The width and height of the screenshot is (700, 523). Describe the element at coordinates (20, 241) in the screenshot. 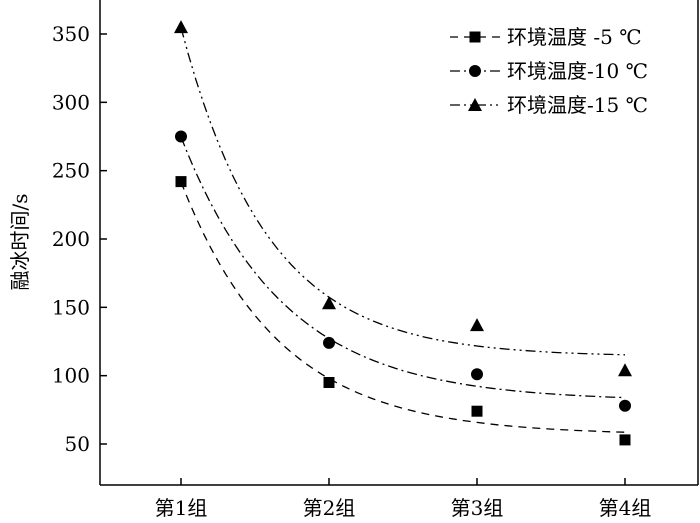

I see `y-axis-title: 融冰时间/s` at that location.